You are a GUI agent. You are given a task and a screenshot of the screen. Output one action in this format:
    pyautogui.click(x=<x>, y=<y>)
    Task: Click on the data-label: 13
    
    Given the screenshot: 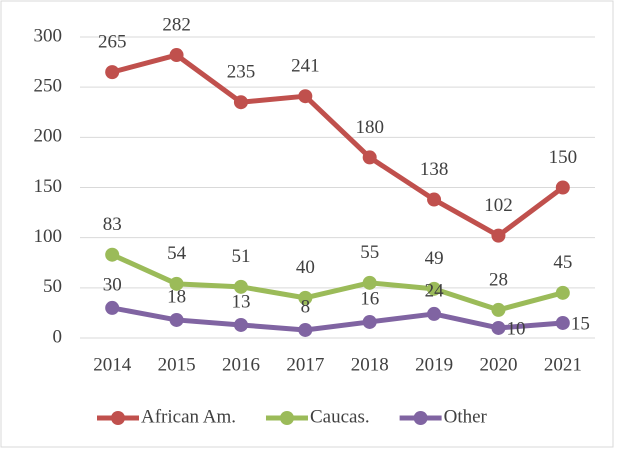 What is the action you would take?
    pyautogui.click(x=240, y=301)
    